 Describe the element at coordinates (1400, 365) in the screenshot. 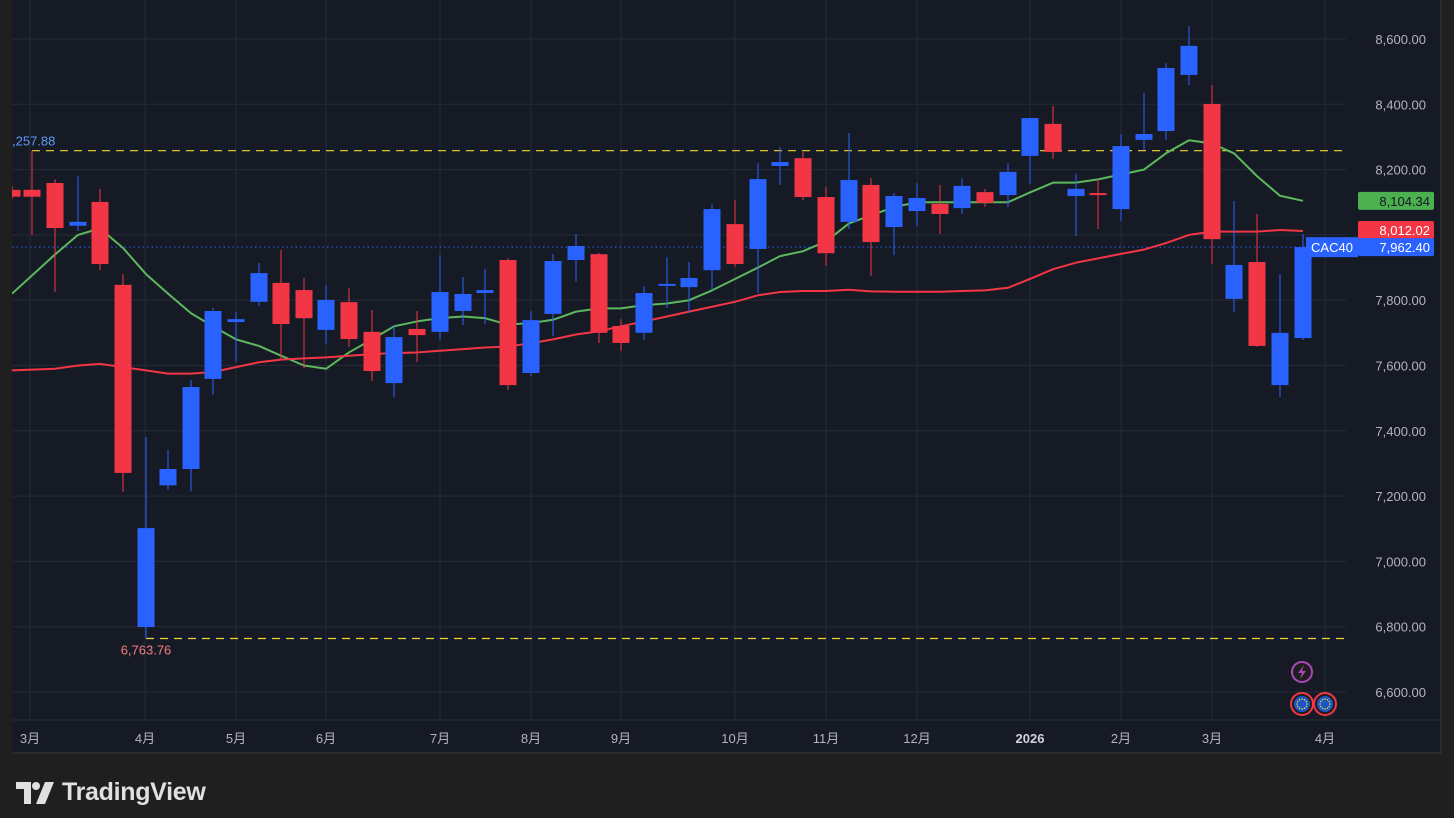

I see `y-axis-tick: 7,600.00` at that location.